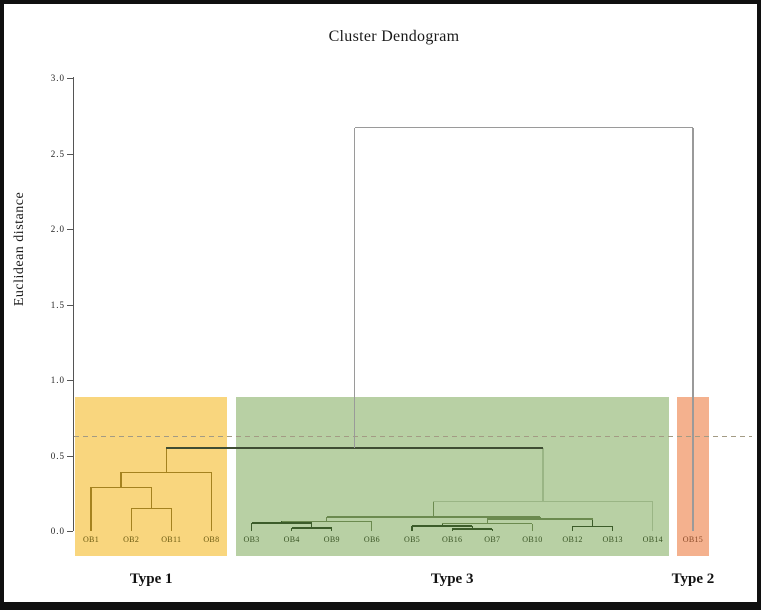  I want to click on leaf-label: OB12, so click(572, 539).